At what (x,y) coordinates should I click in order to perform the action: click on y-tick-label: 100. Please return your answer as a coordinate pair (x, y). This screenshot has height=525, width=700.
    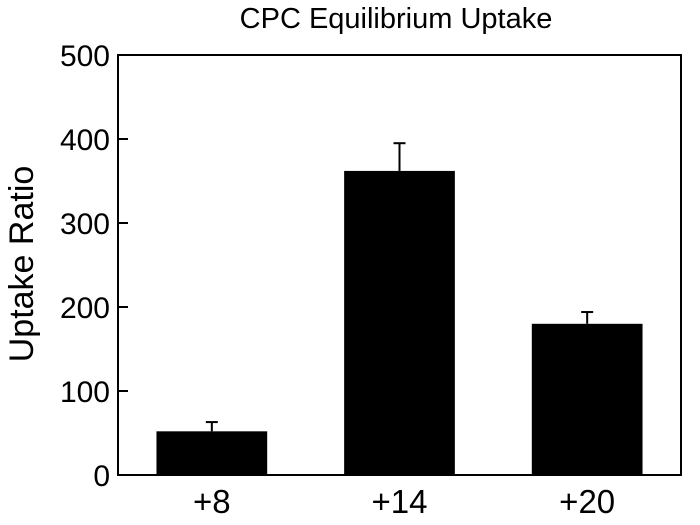
    Looking at the image, I should click on (85, 392).